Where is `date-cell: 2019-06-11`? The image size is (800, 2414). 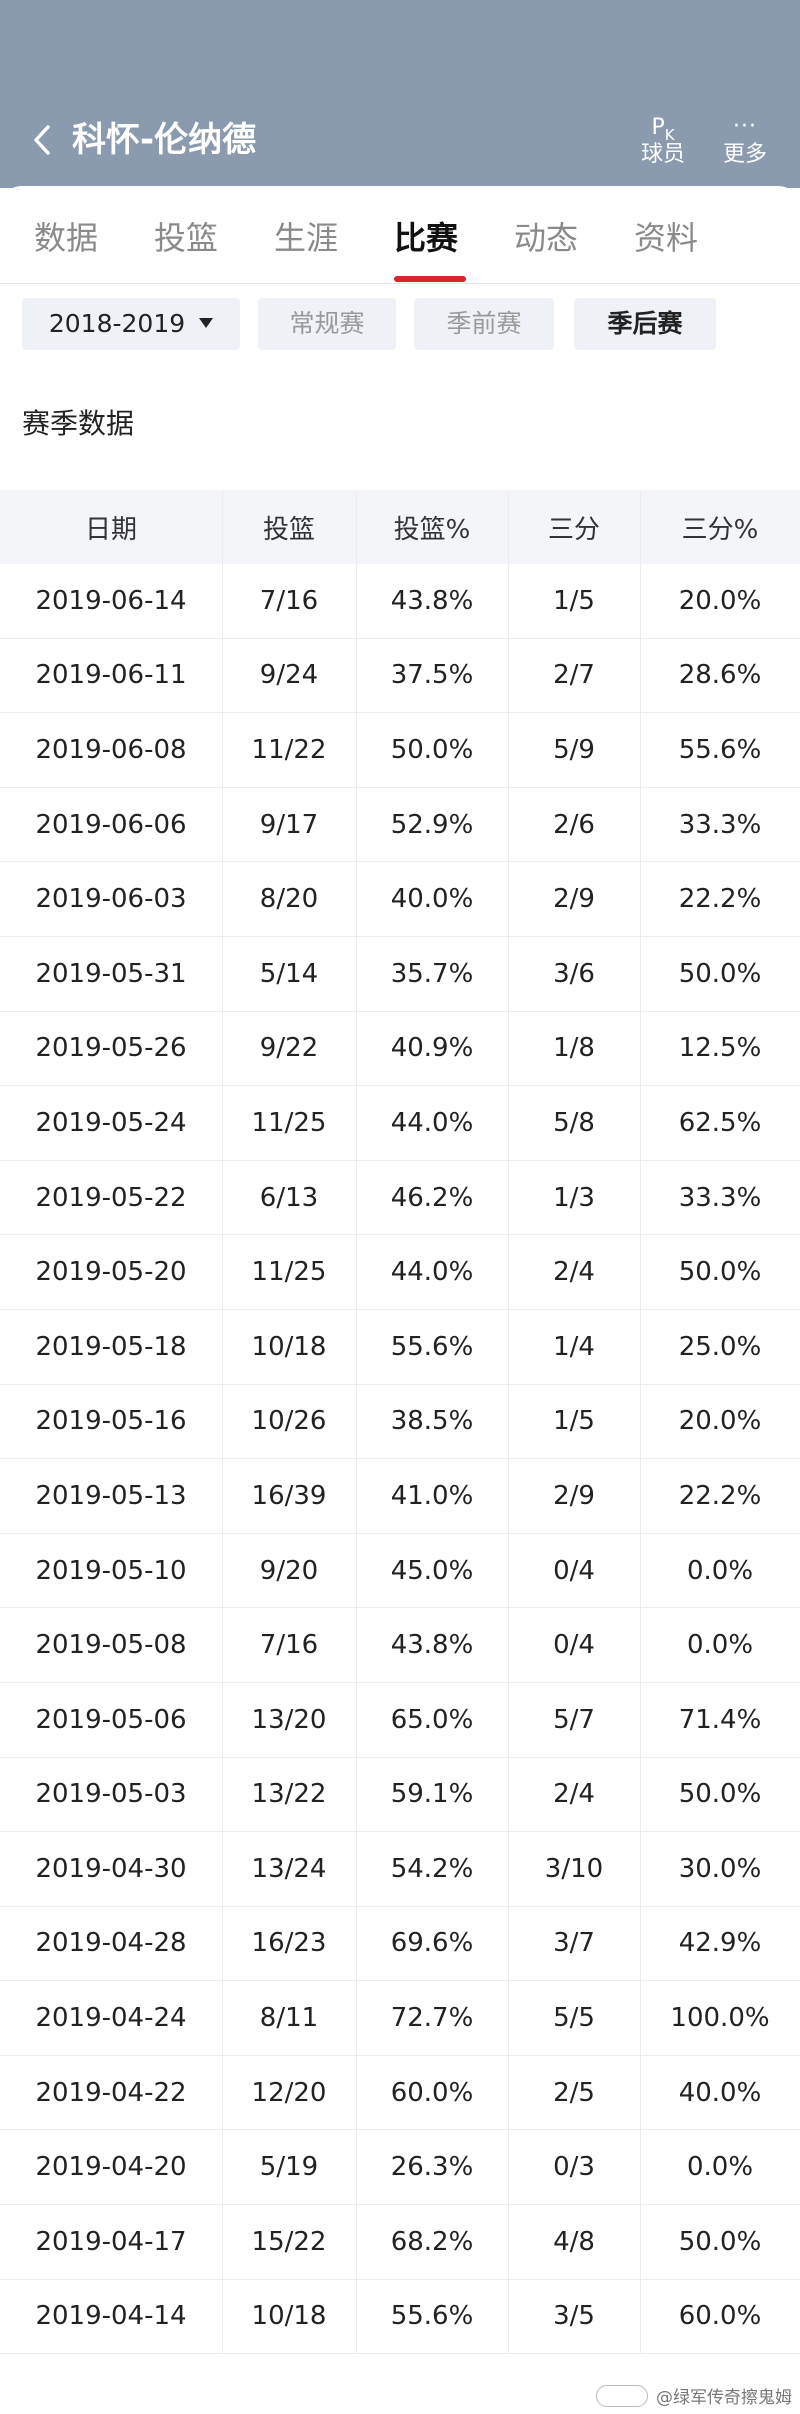
date-cell: 2019-06-11 is located at coordinates (111, 675).